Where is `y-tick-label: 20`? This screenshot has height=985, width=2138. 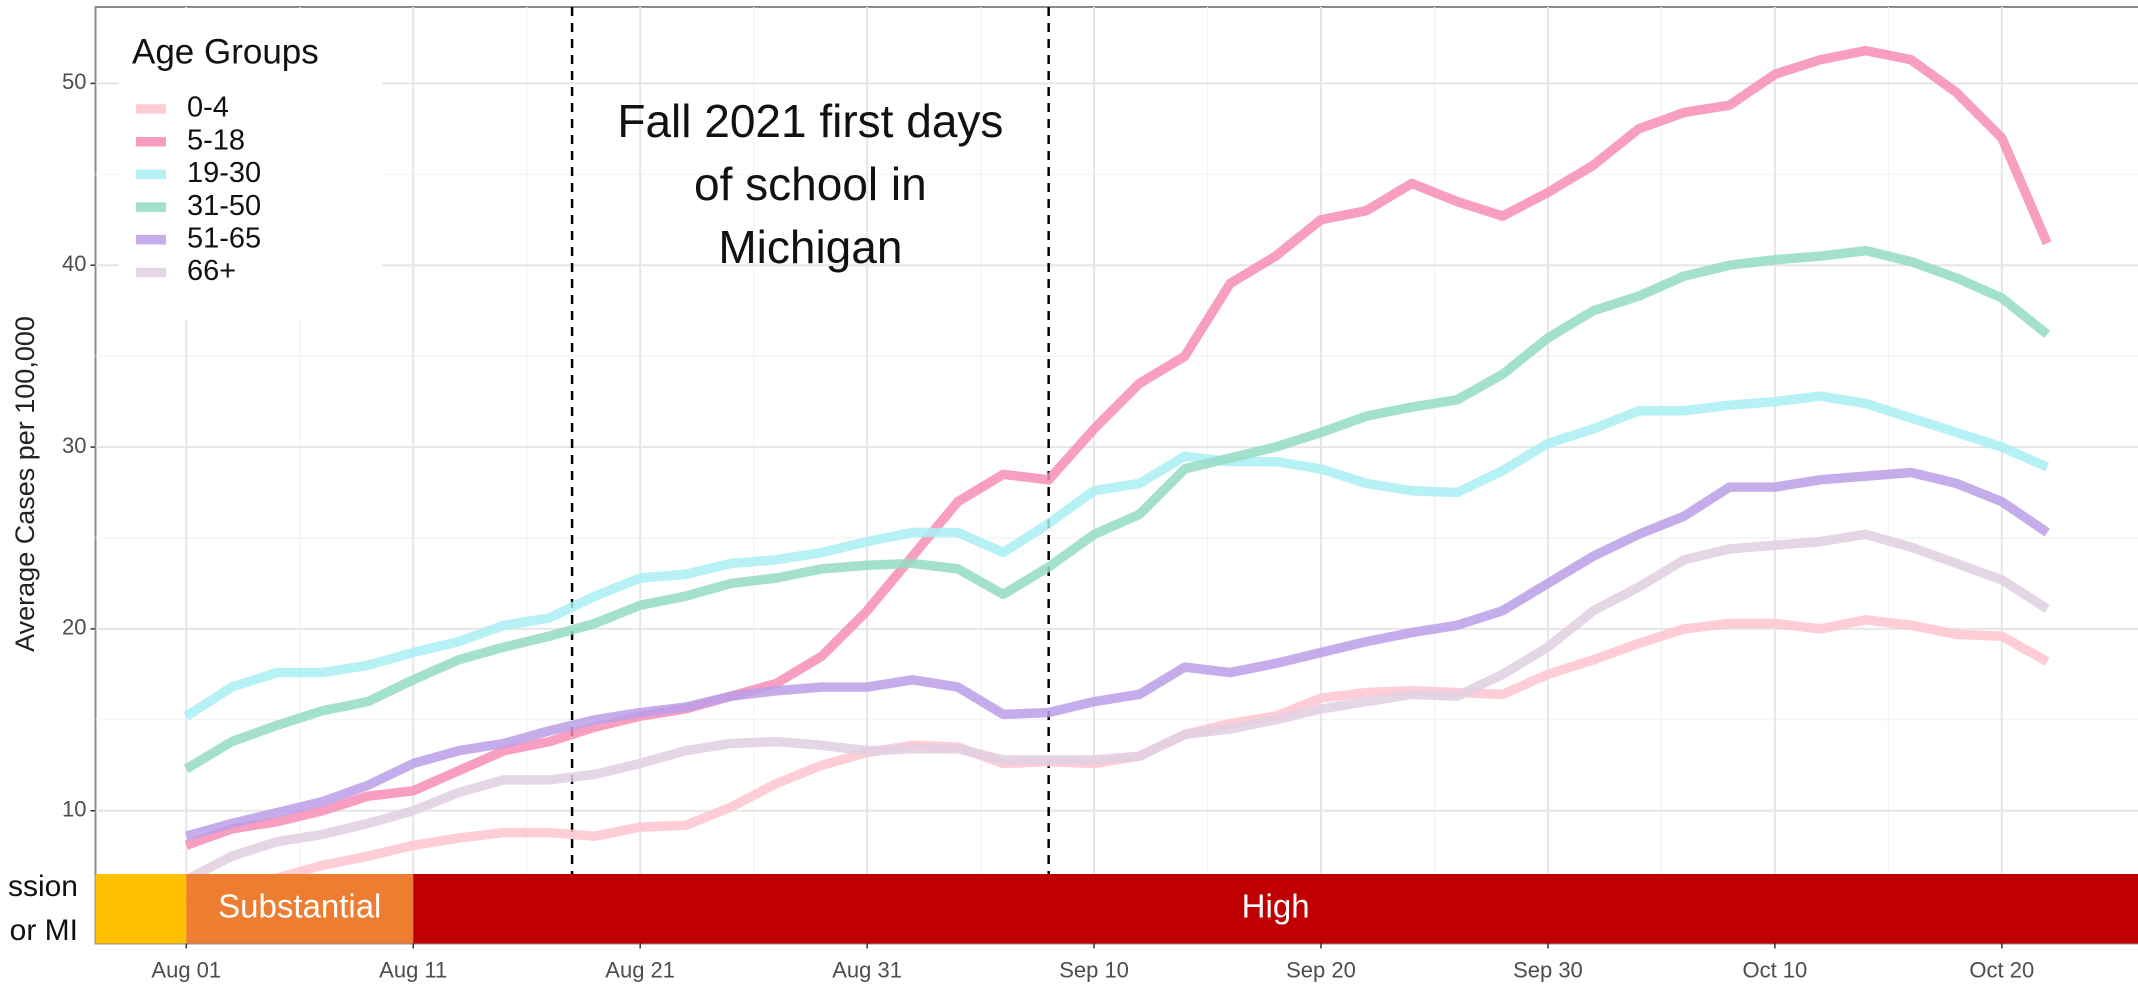 y-tick-label: 20 is located at coordinates (74, 627).